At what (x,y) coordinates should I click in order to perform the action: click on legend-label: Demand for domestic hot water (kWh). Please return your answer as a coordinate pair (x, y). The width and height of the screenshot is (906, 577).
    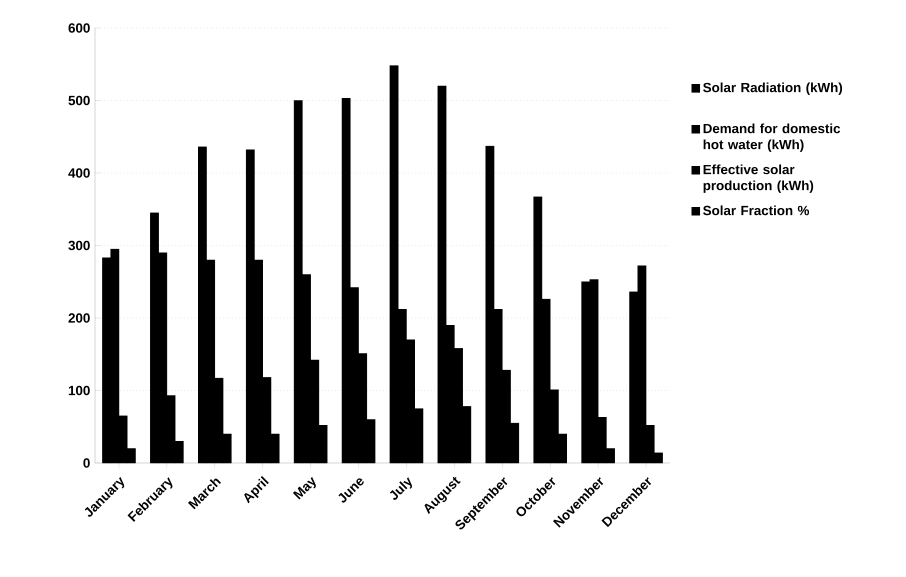
    Looking at the image, I should click on (772, 137).